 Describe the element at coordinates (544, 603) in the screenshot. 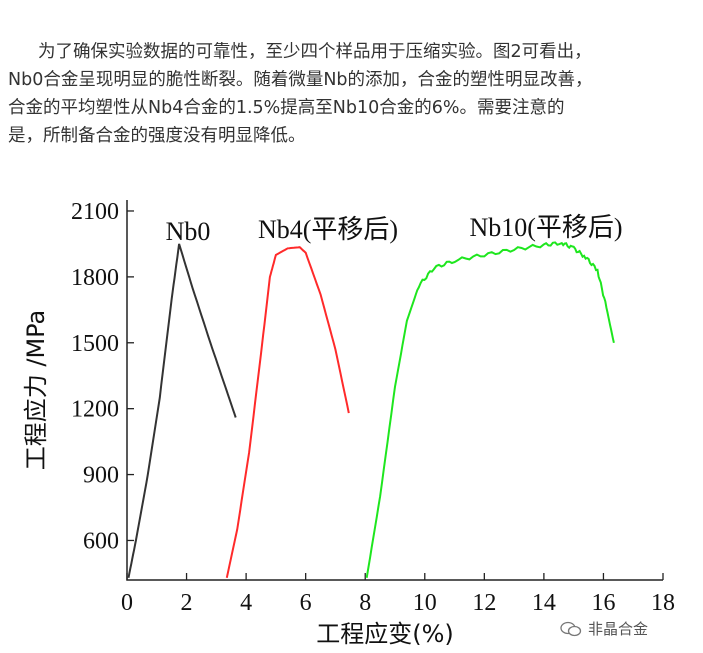

I see `x-tick-label: 14` at that location.